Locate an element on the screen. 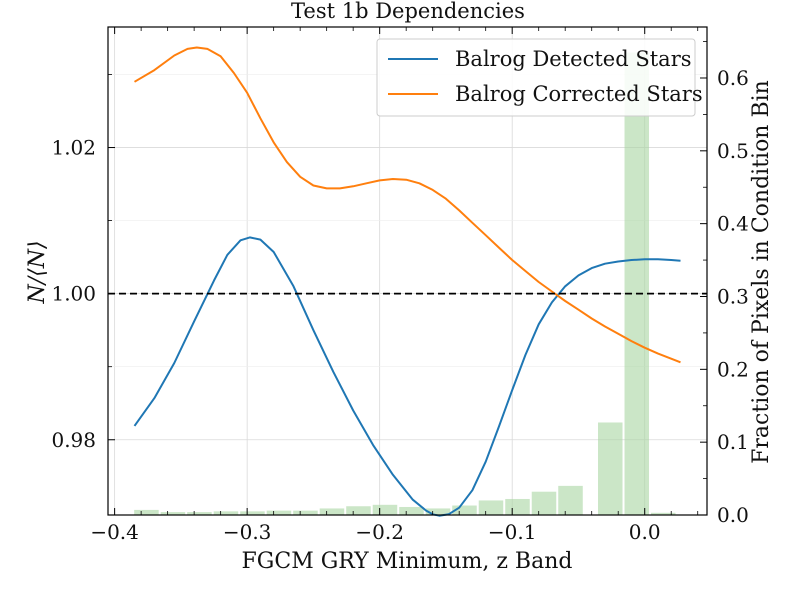  x-tick-label-2: −0.2 is located at coordinates (379, 532).